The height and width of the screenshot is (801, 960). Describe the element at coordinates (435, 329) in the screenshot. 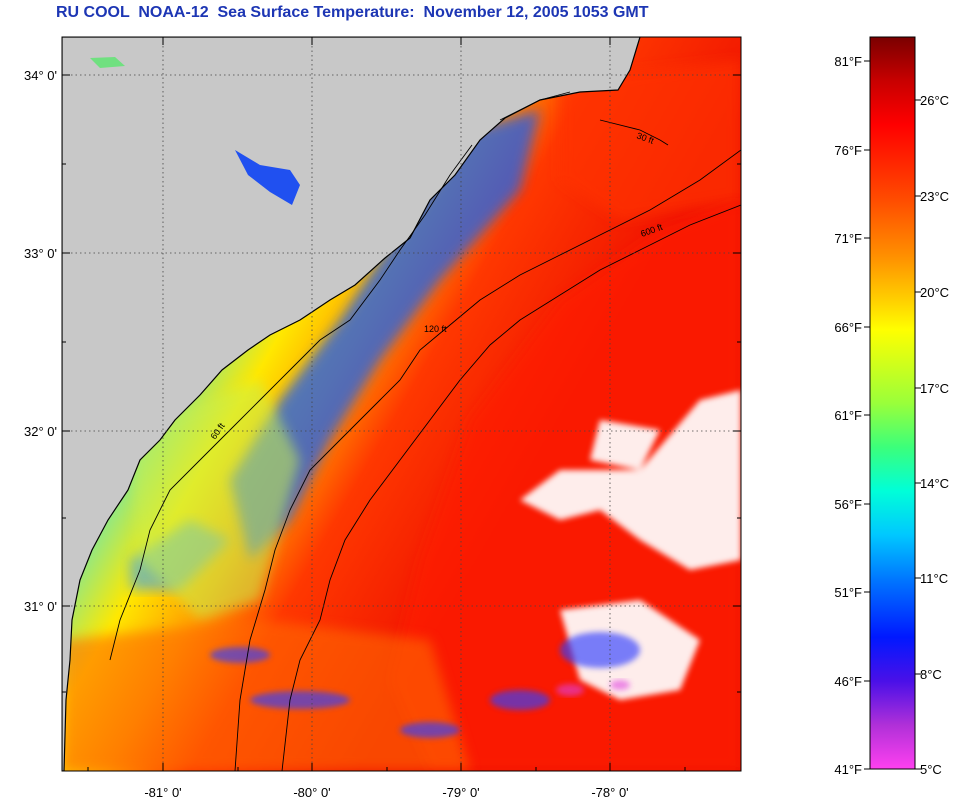

I see `contour-label-120ft: 120 ft` at that location.